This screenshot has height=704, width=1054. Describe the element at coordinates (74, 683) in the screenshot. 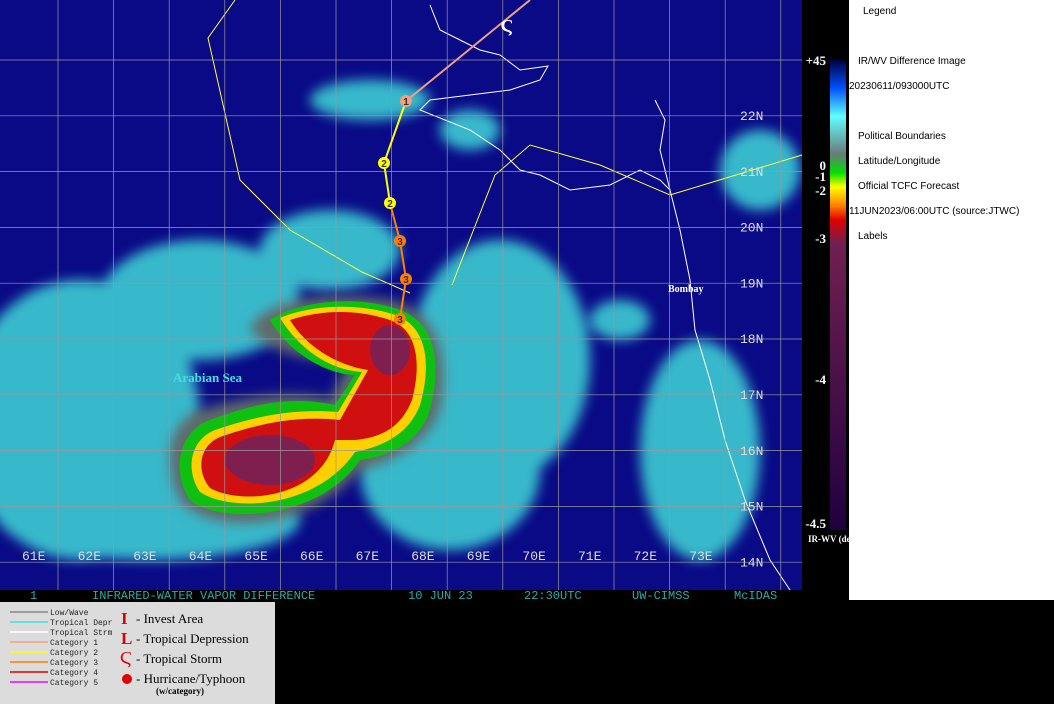

I see `key-line-label: Category 5` at that location.